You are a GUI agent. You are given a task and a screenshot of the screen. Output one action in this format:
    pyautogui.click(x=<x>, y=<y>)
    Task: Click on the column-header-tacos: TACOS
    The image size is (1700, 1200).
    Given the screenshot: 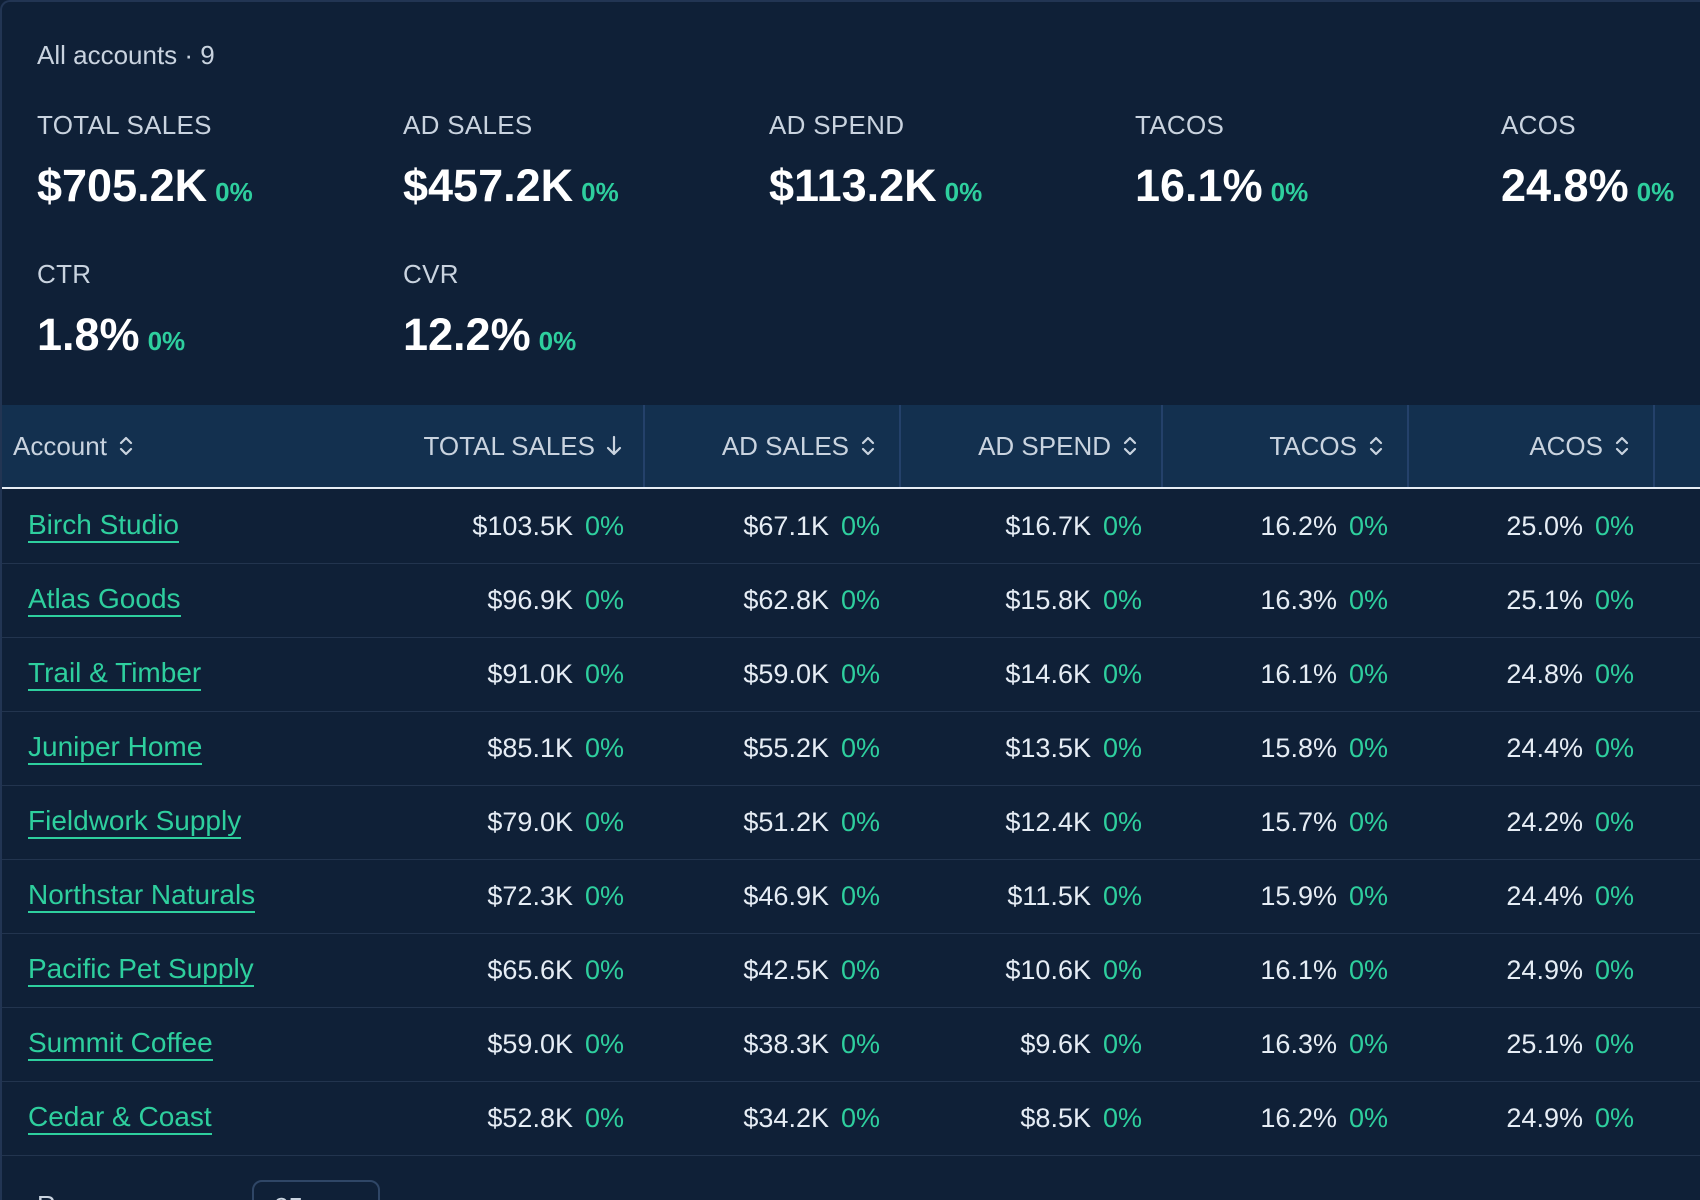 What is the action you would take?
    pyautogui.click(x=1286, y=446)
    